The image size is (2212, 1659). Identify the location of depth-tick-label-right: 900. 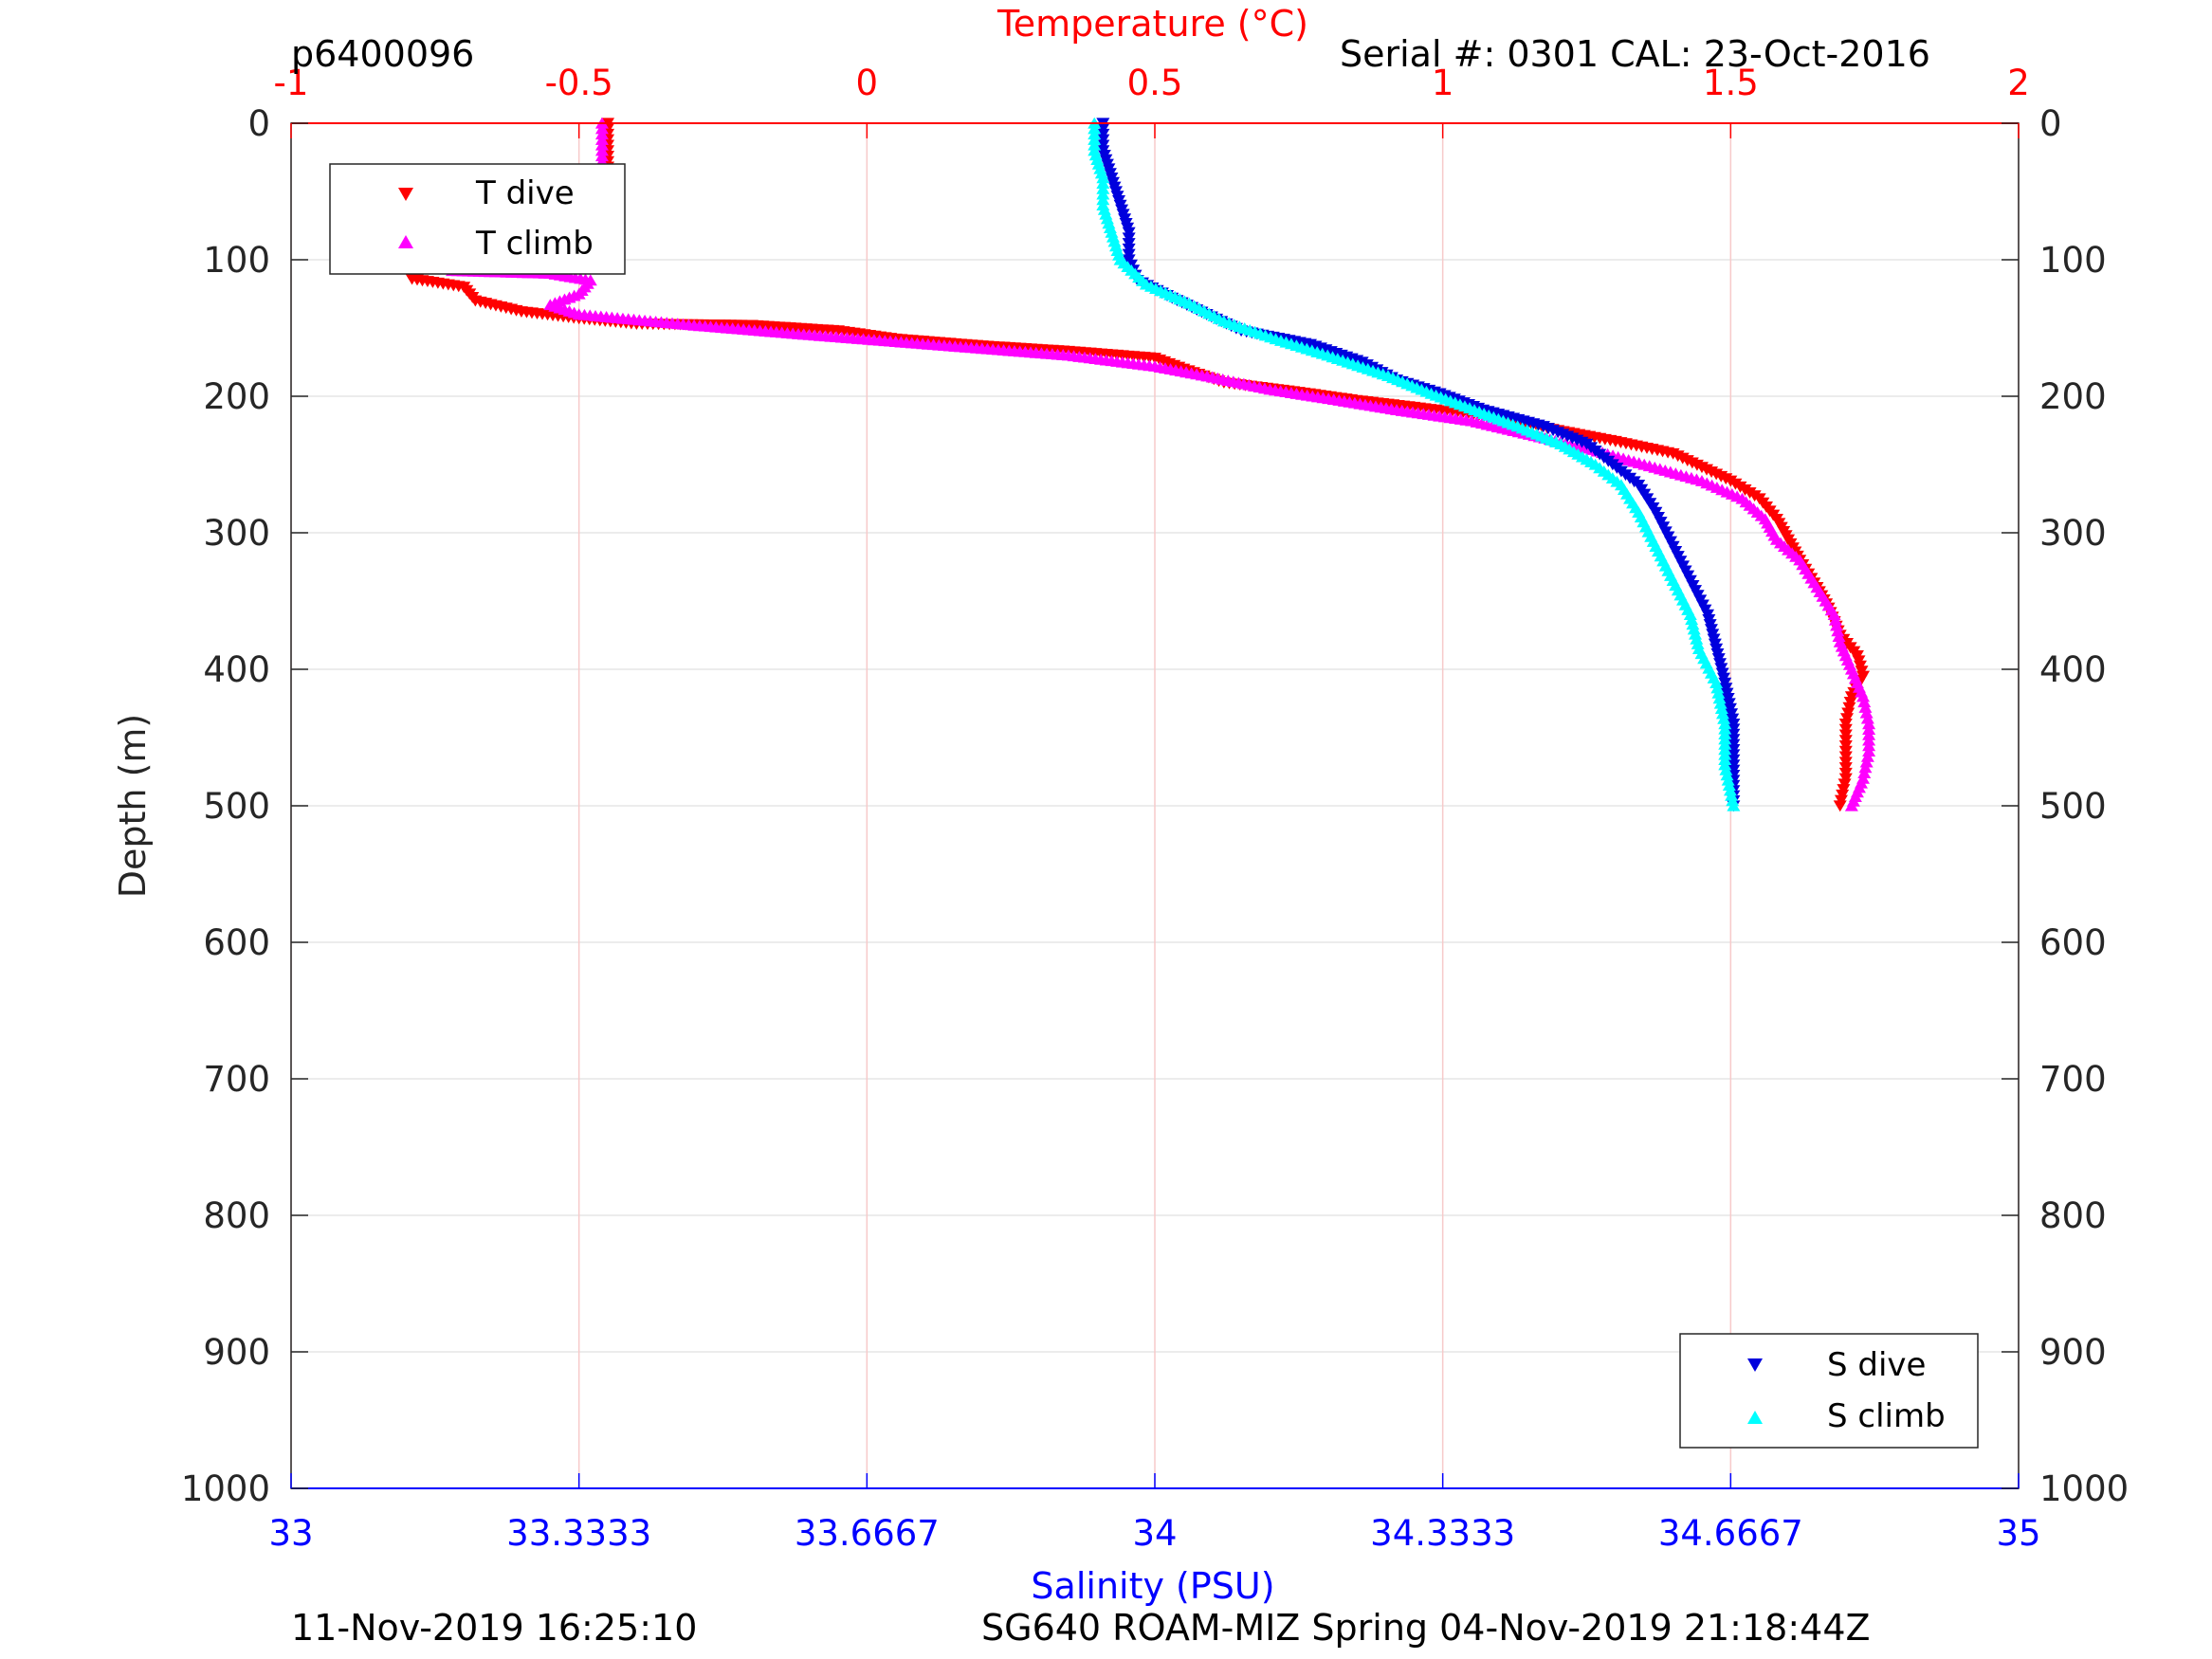
(2073, 1352).